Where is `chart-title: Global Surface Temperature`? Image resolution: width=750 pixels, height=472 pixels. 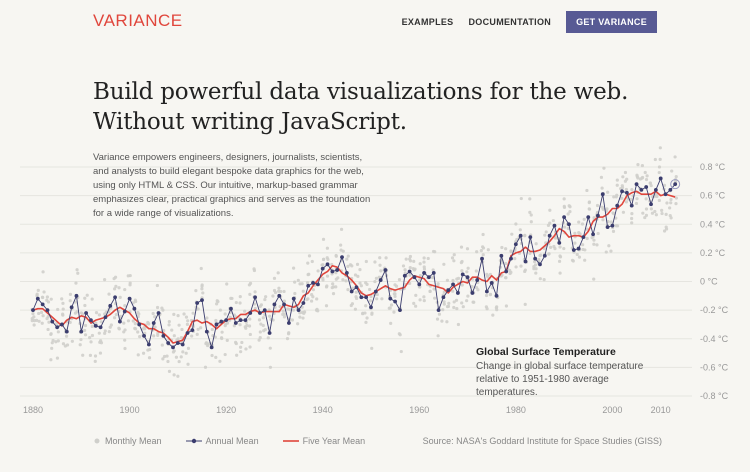 chart-title: Global Surface Temperature is located at coordinates (546, 352).